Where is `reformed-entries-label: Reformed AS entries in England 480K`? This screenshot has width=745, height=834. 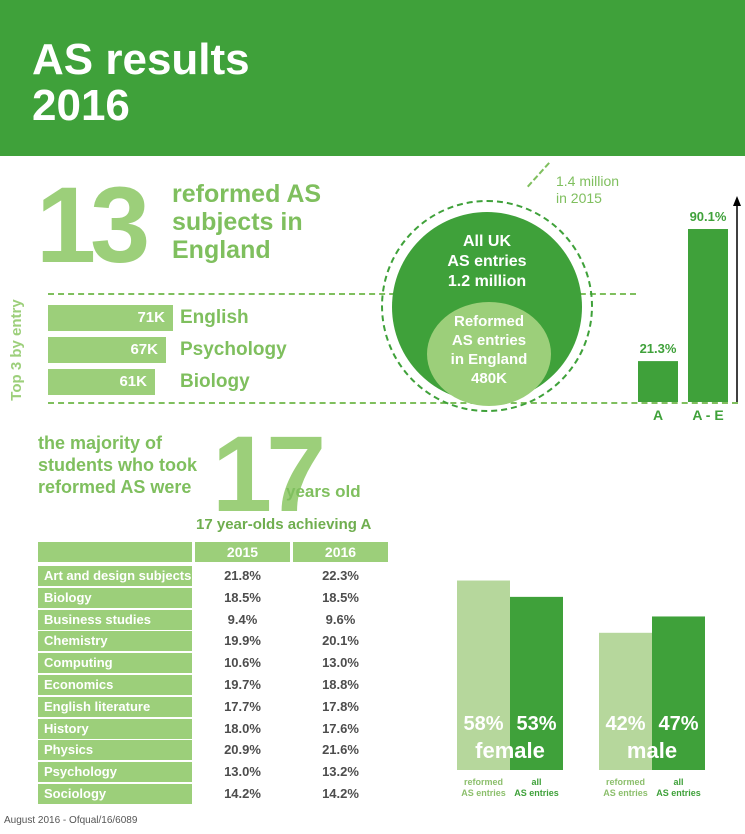
reformed-entries-label: Reformed AS entries in England 480K is located at coordinates (489, 350).